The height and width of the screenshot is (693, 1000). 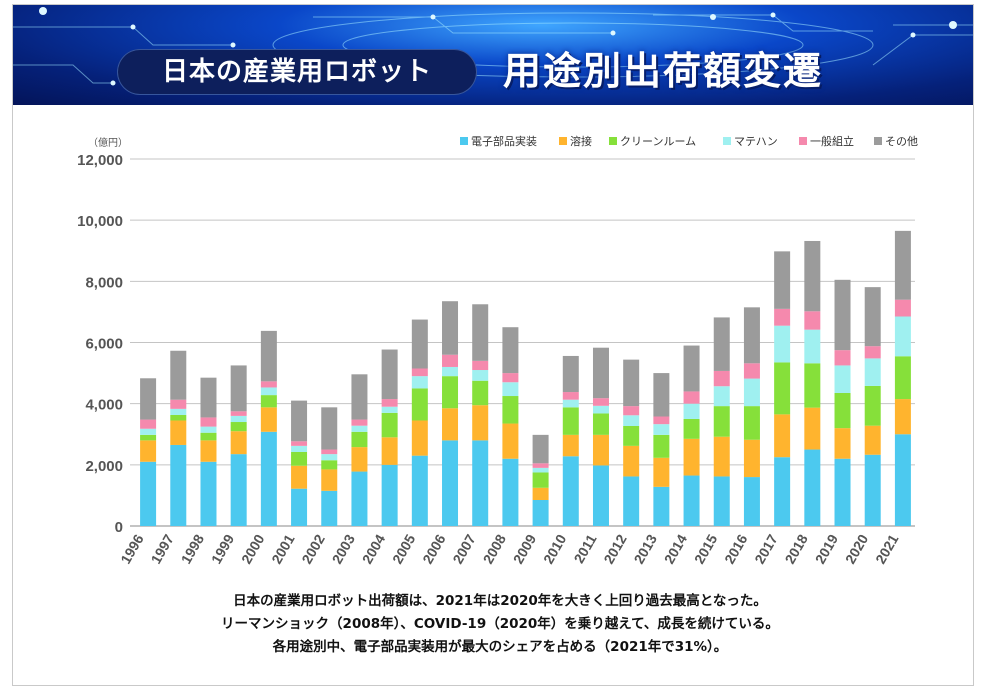 I want to click on legend-label: マテハン, so click(x=756, y=141).